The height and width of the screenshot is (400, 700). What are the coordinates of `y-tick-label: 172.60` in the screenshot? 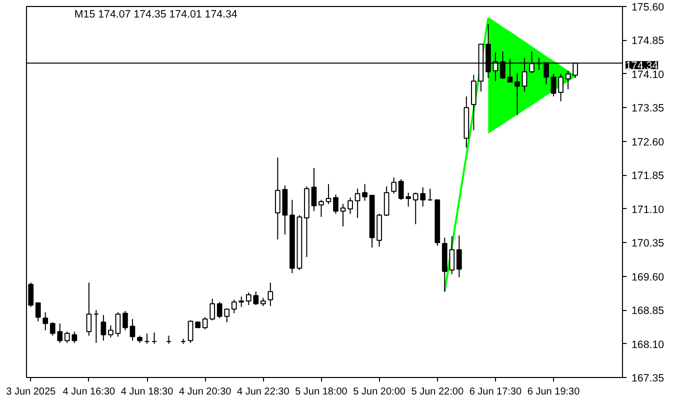 It's located at (648, 142).